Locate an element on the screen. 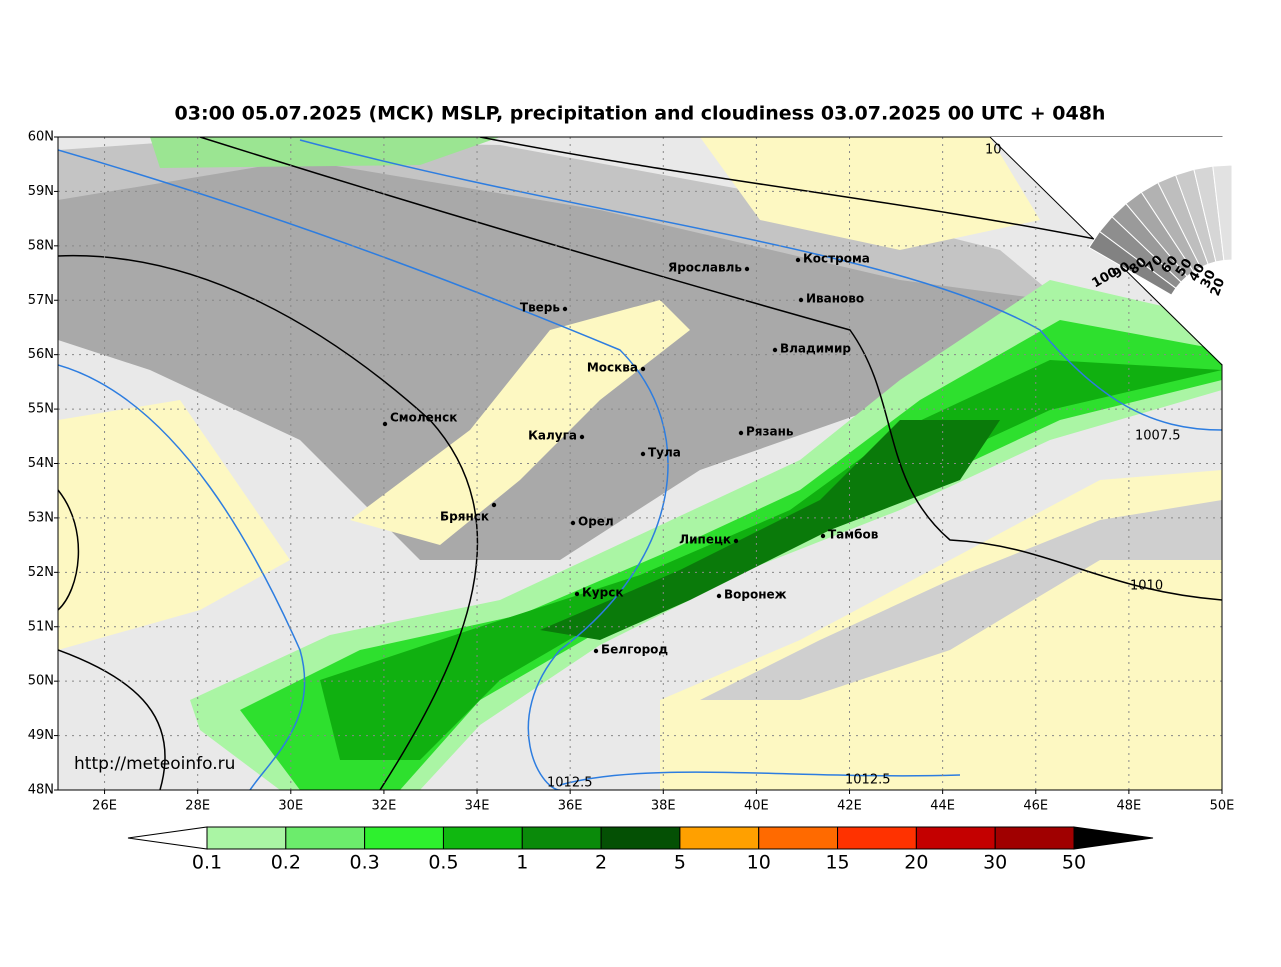  lat-label: 58N is located at coordinates (41, 245).